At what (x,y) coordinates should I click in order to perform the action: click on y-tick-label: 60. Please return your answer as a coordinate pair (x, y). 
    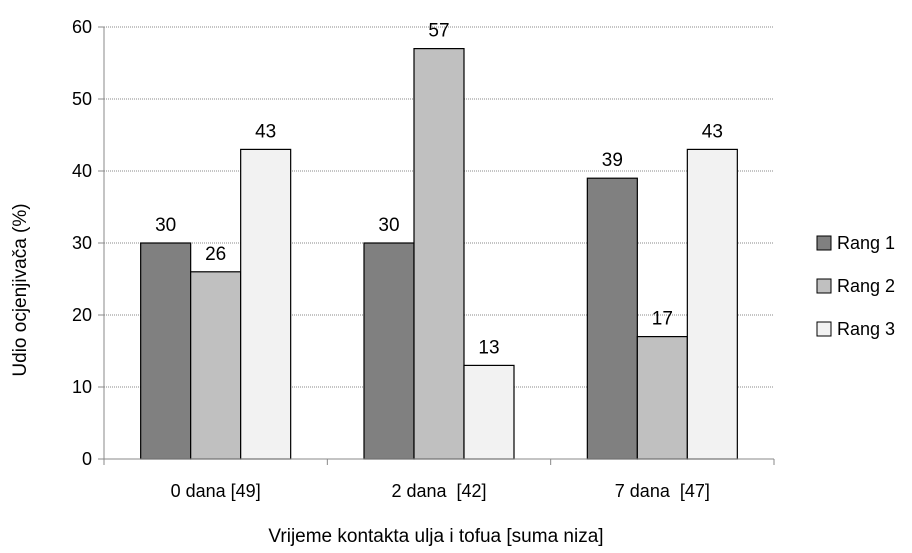
    Looking at the image, I should click on (82, 27).